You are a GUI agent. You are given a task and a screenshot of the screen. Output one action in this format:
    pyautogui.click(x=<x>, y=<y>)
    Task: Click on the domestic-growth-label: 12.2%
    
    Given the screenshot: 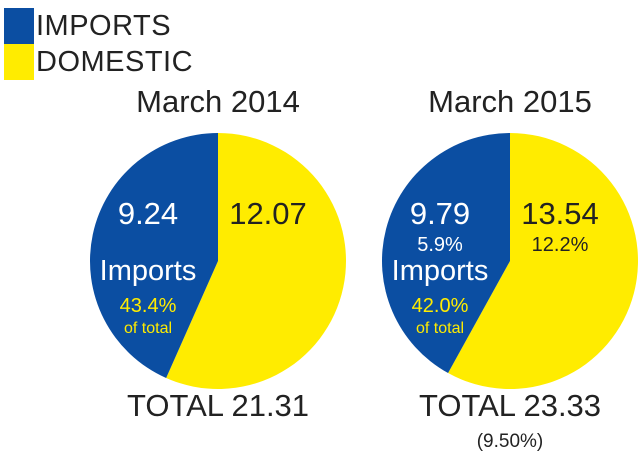 What is the action you would take?
    pyautogui.click(x=560, y=245)
    